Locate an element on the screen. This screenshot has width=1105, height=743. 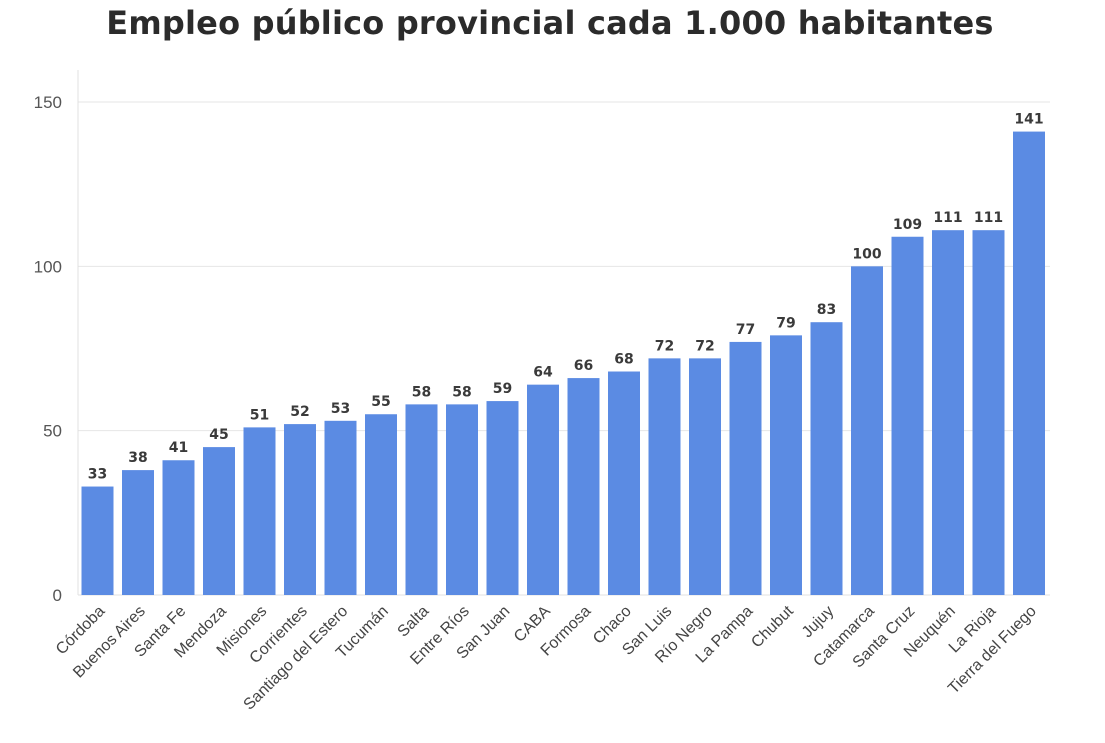
category-label: Salta is located at coordinates (414, 622).